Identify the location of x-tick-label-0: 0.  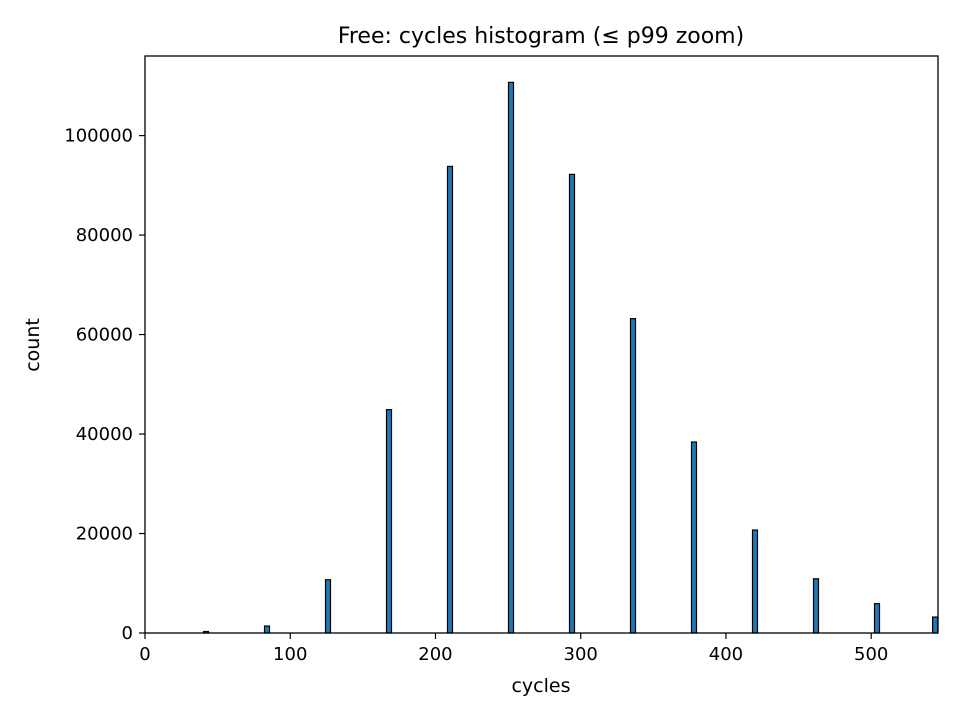
(144, 654).